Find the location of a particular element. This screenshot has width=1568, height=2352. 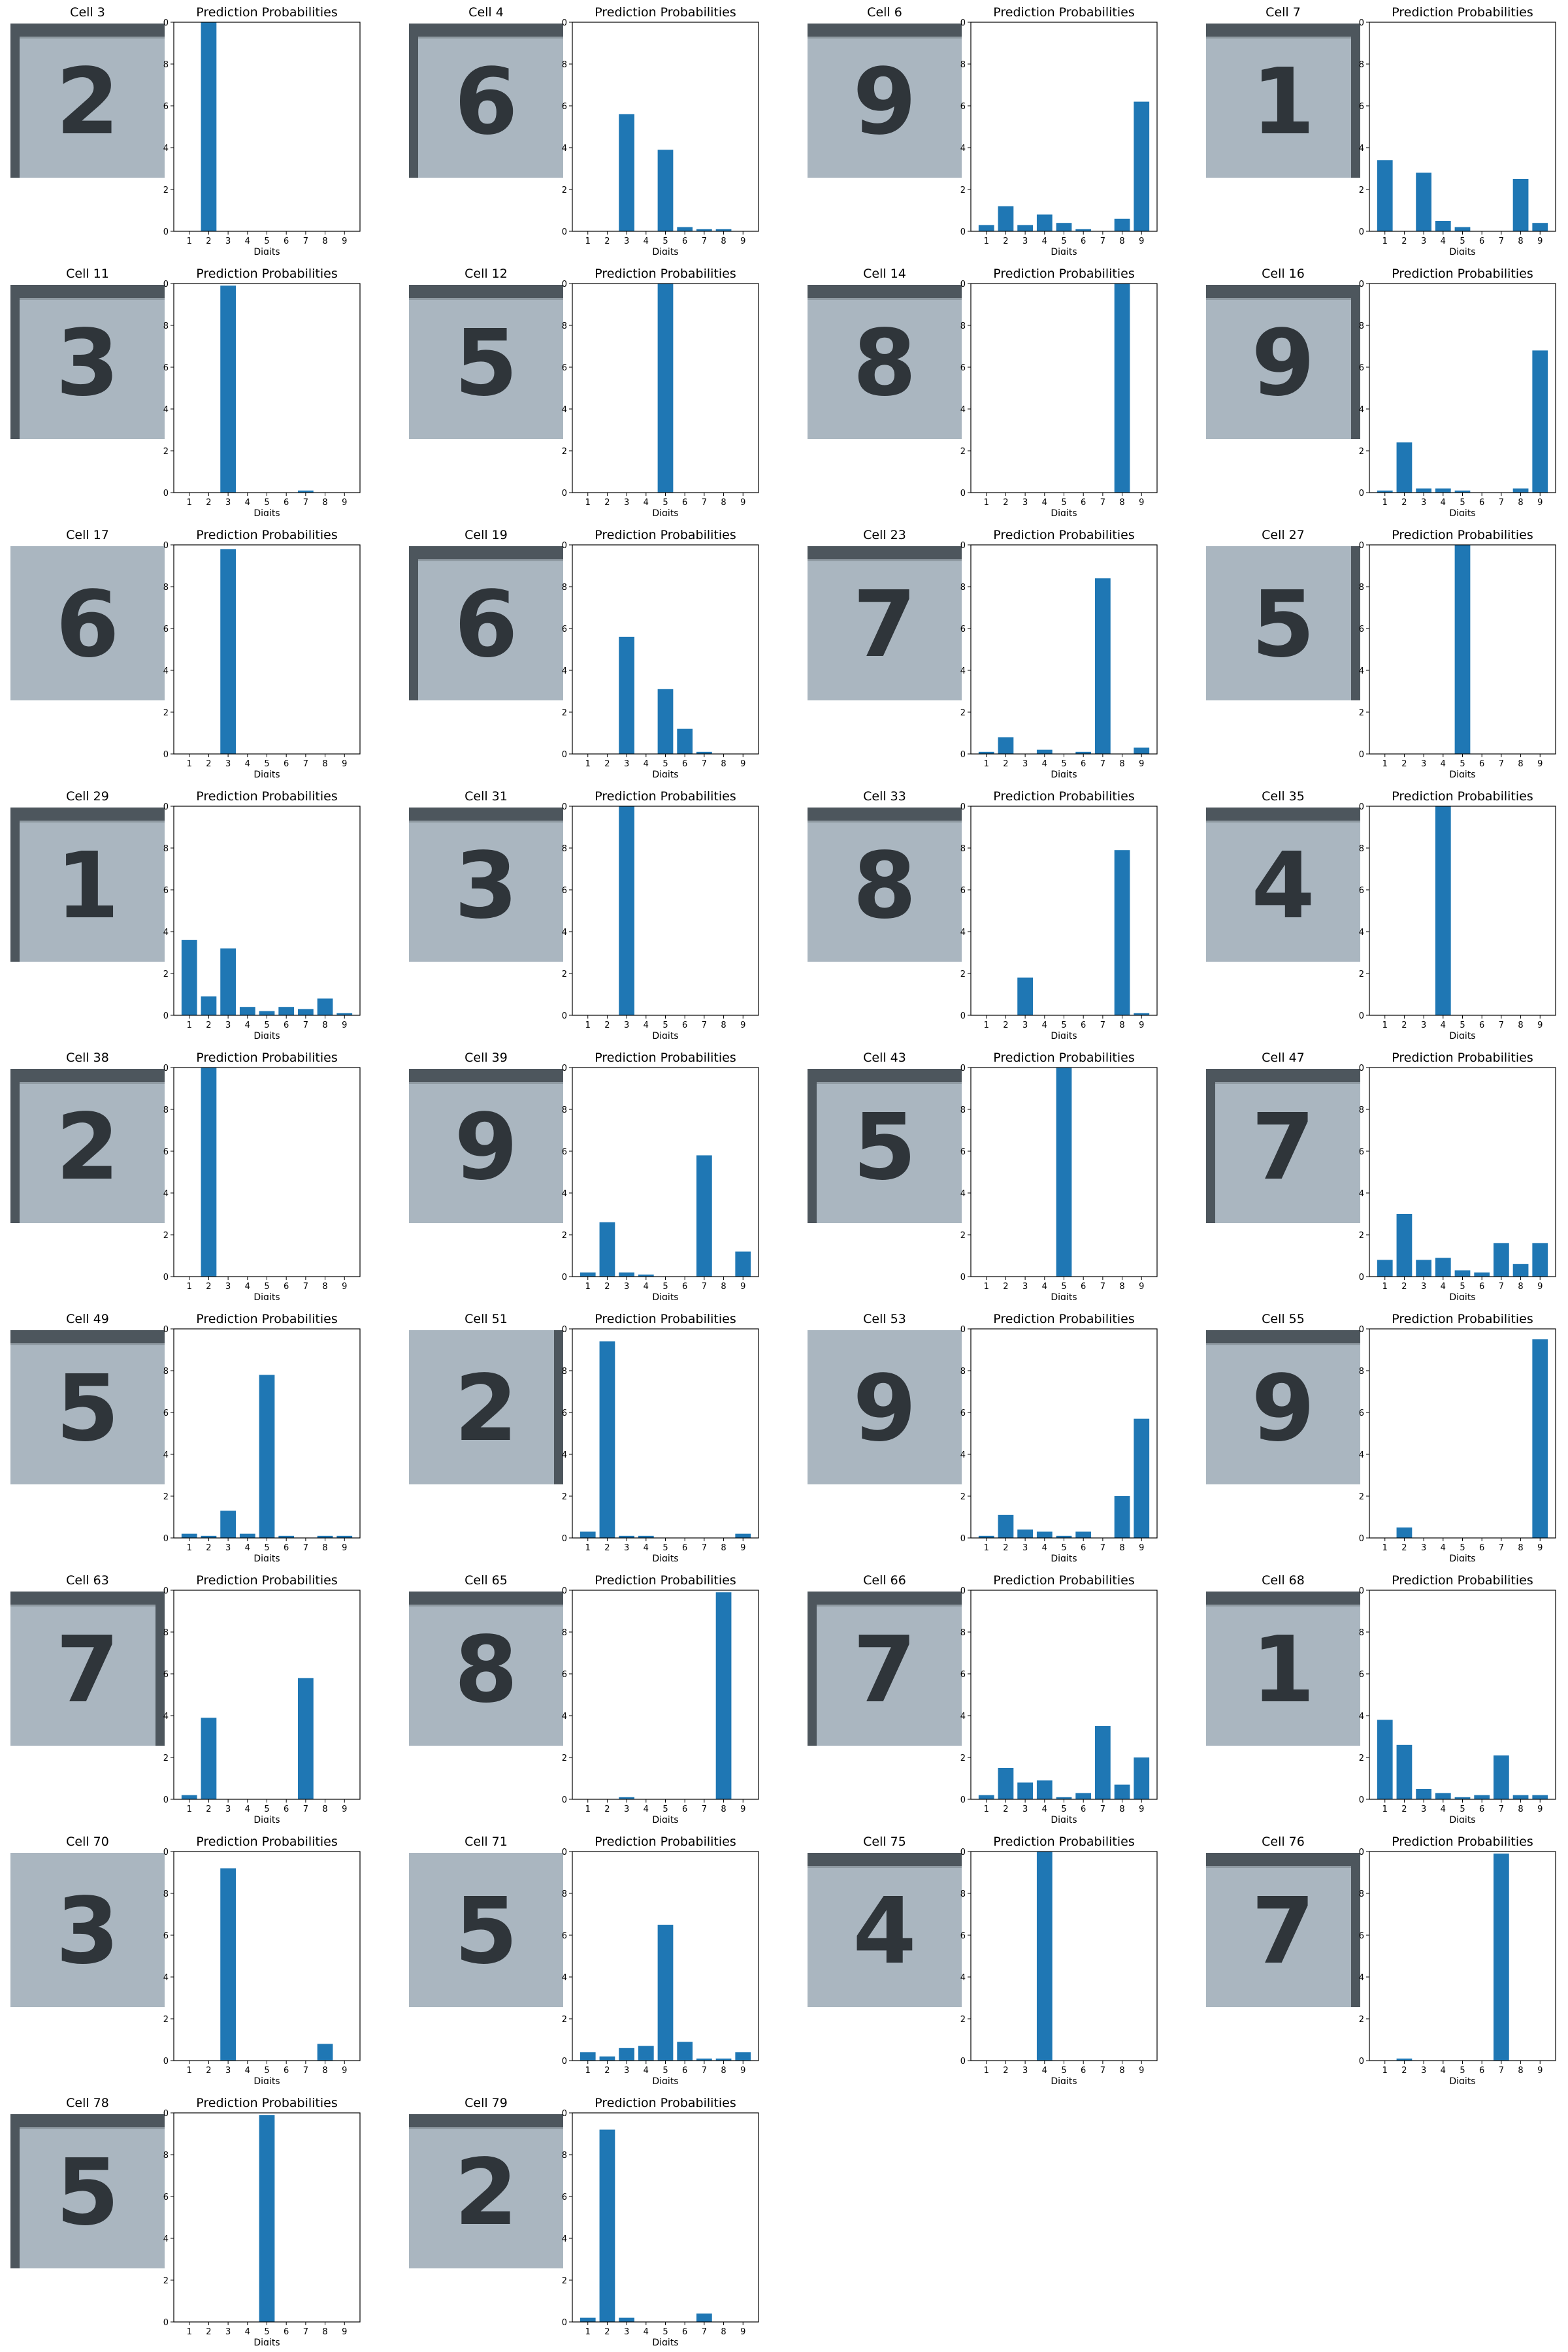

cell-title: Cell 79 is located at coordinates (486, 2103).